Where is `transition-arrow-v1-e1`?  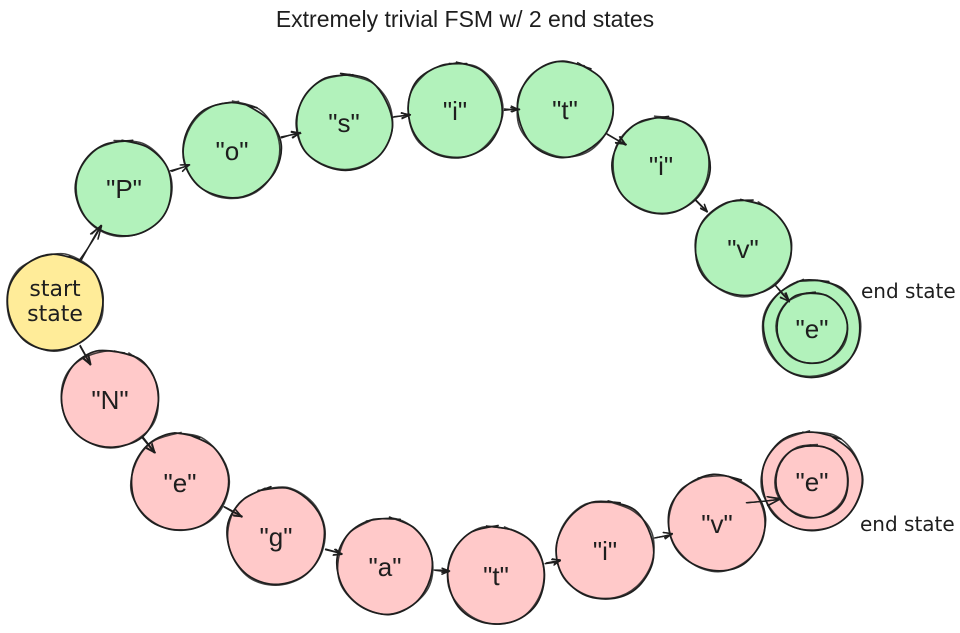 transition-arrow-v1-e1 is located at coordinates (783, 294).